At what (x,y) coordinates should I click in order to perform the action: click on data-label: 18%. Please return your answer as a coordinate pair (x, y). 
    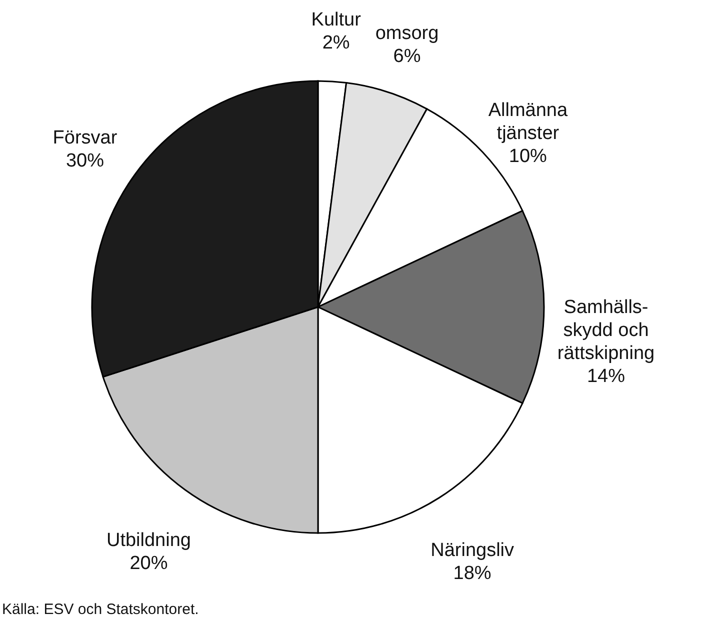
    Looking at the image, I should click on (472, 573).